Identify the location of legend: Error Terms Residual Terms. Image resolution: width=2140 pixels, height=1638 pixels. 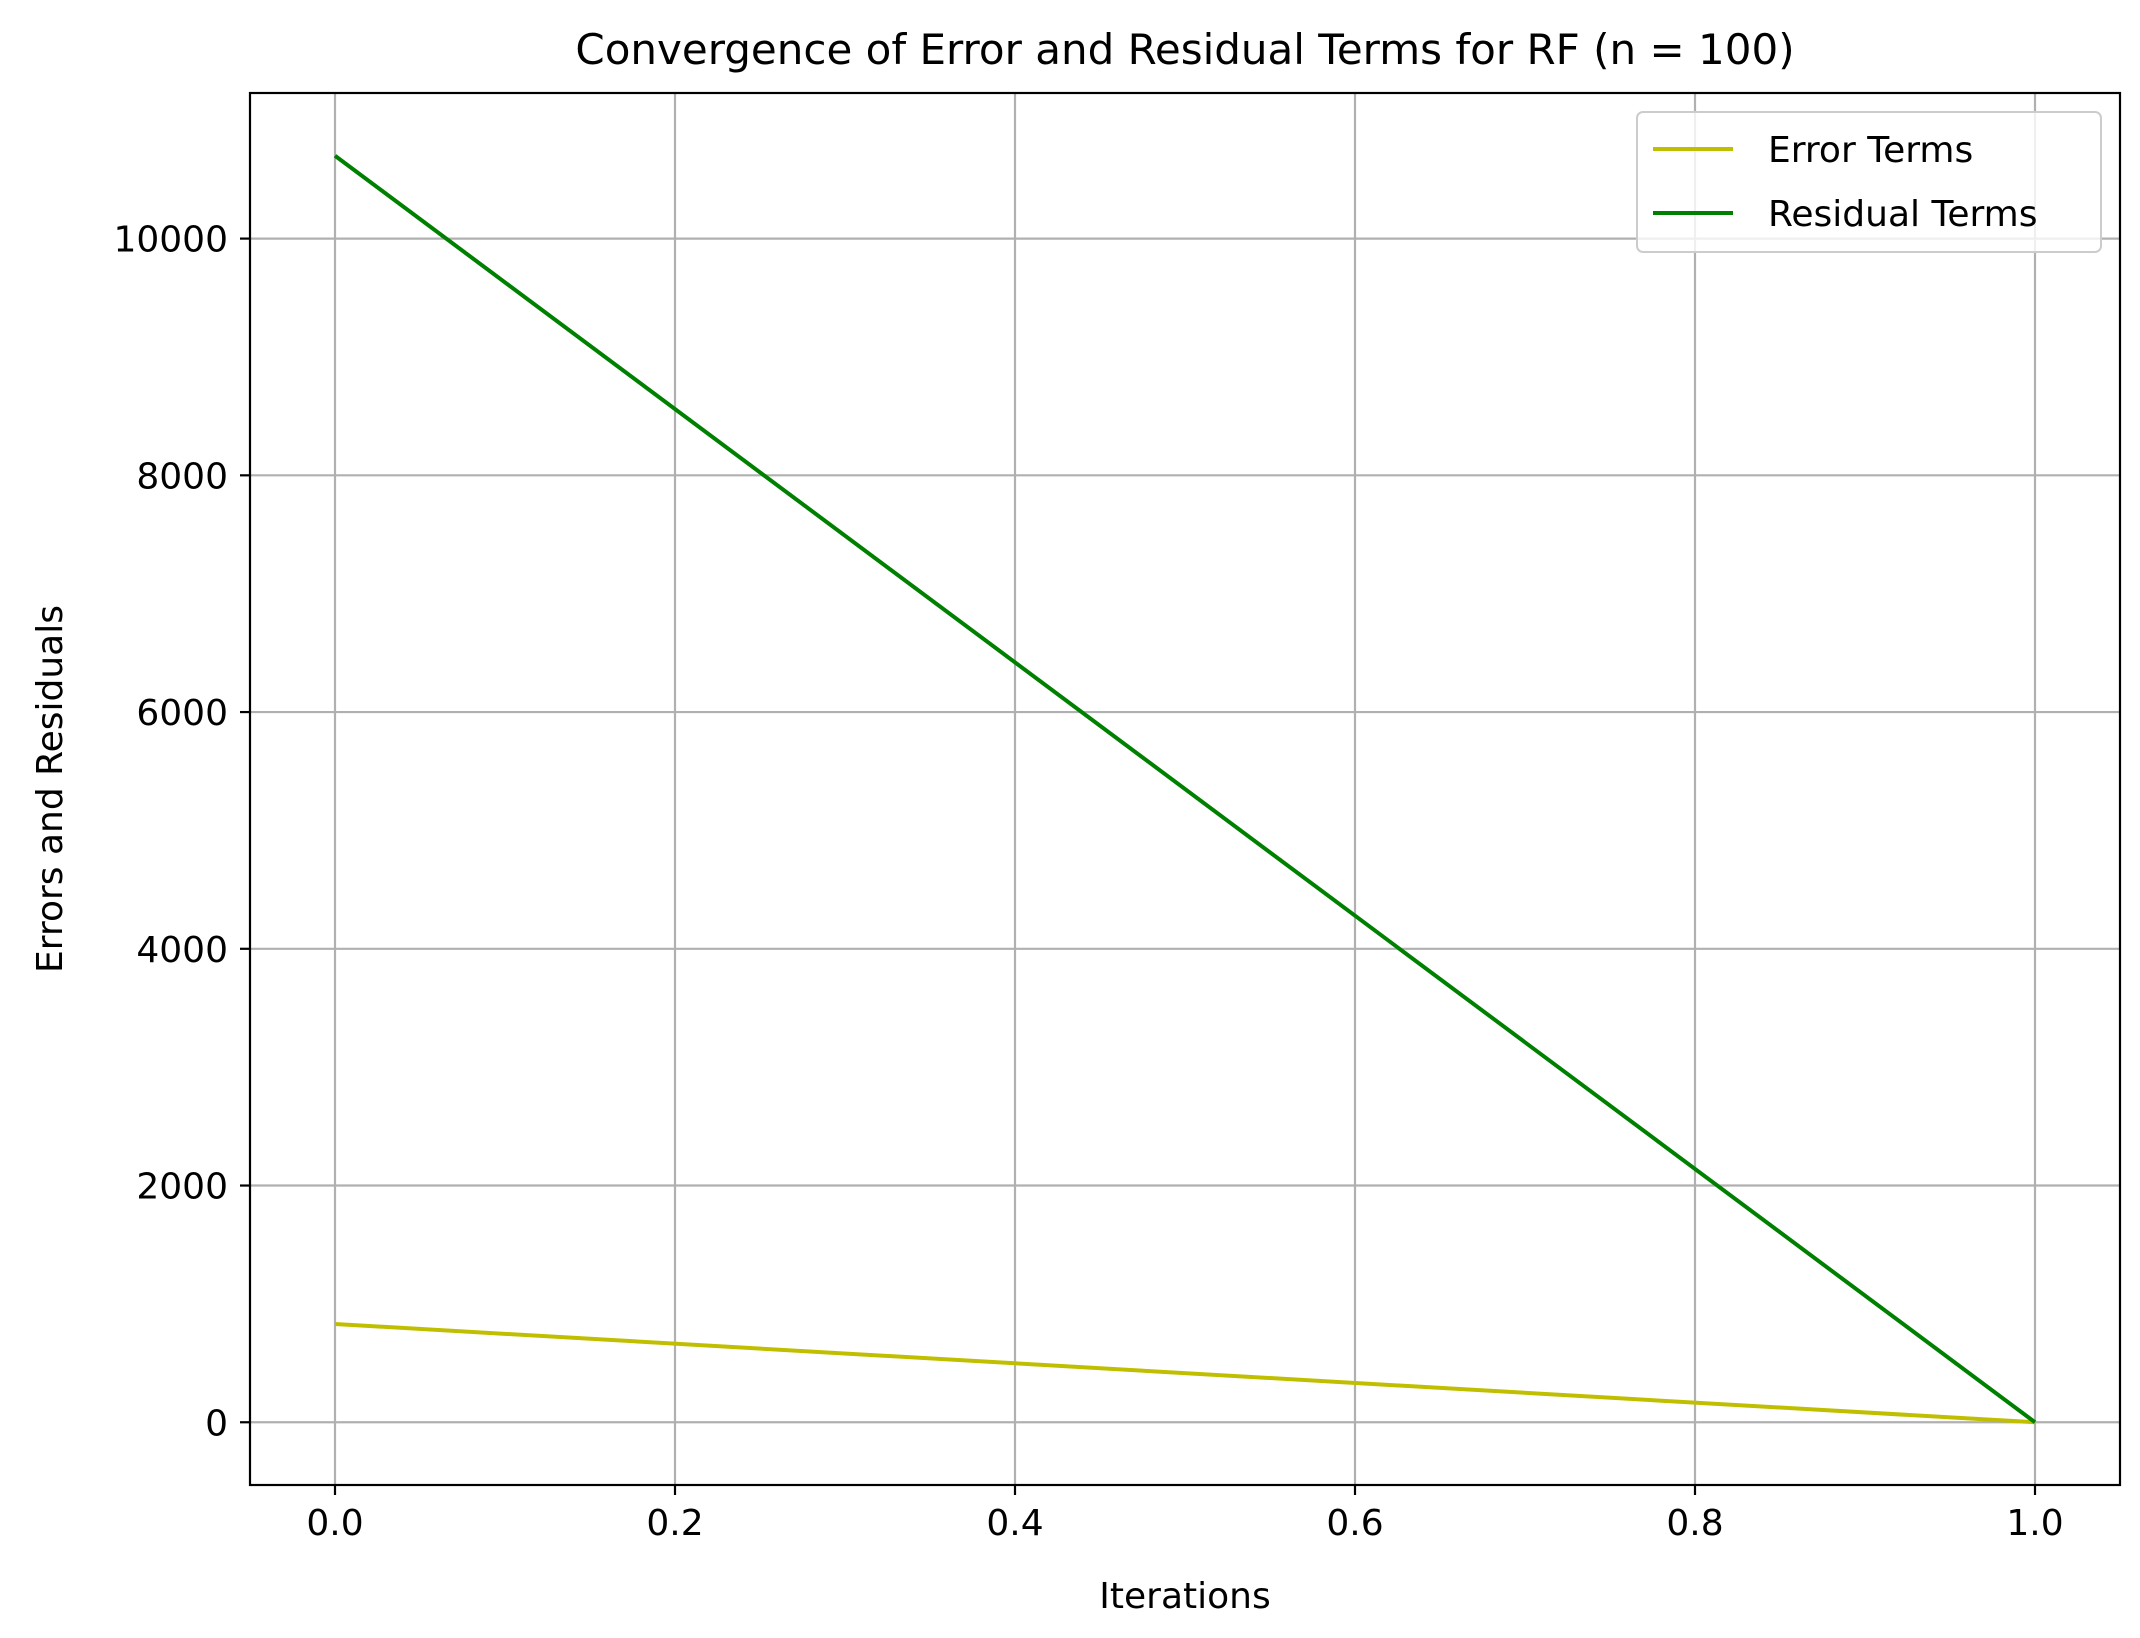
(1869, 182).